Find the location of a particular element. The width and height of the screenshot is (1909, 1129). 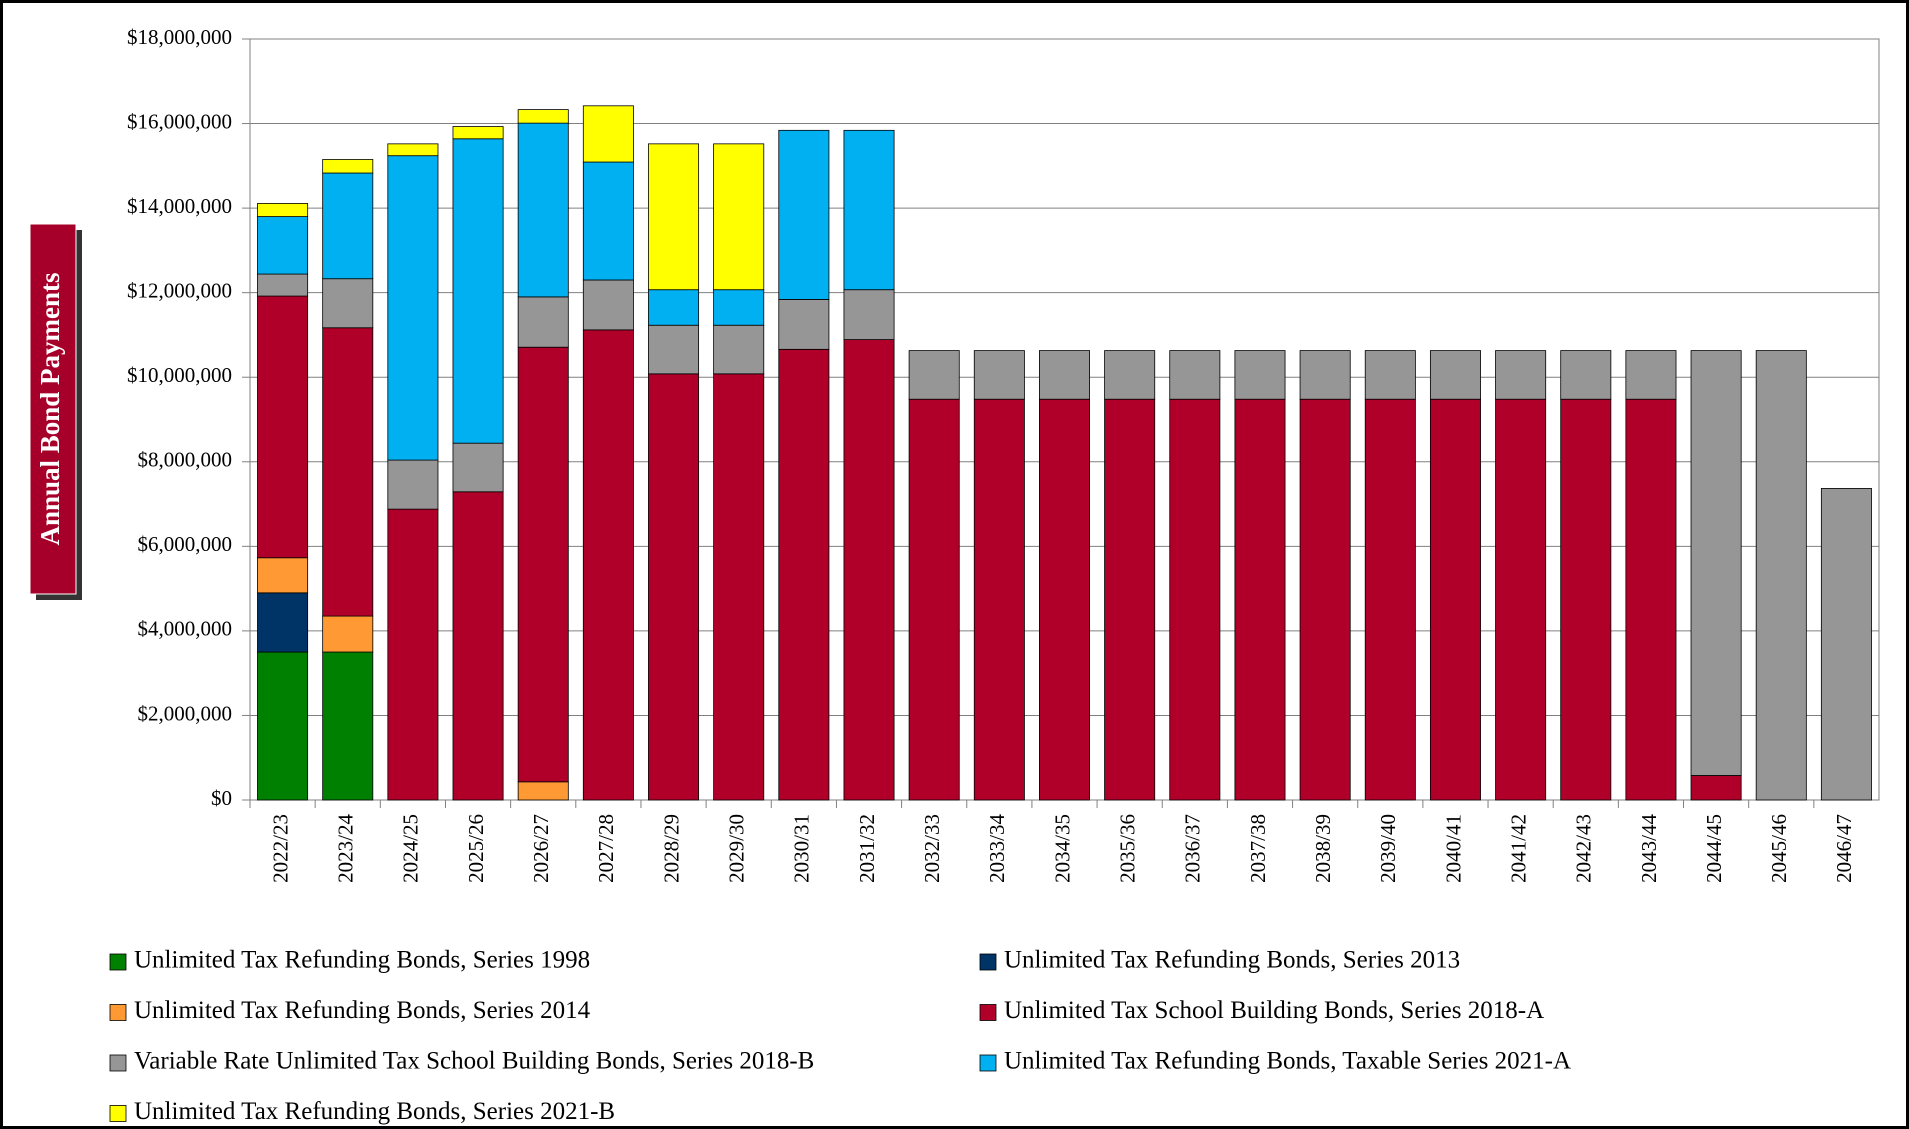

x-tick-label: 2037/38 is located at coordinates (1258, 848).